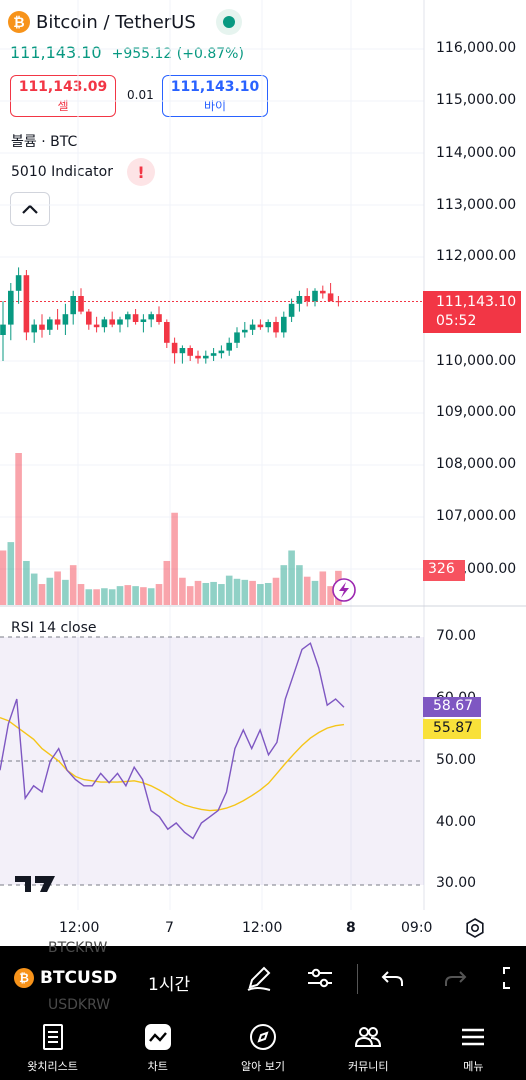 This screenshot has width=526, height=1080. I want to click on nav-label: 차트, so click(157, 1066).